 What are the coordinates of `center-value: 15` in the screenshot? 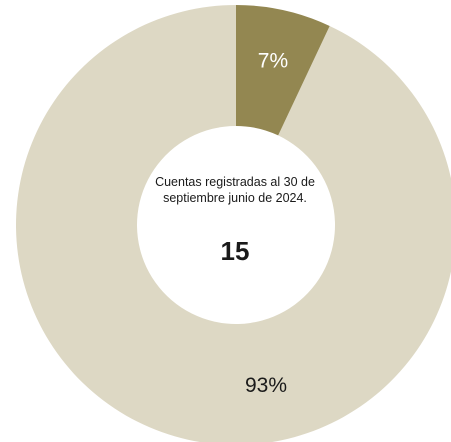 It's located at (235, 251).